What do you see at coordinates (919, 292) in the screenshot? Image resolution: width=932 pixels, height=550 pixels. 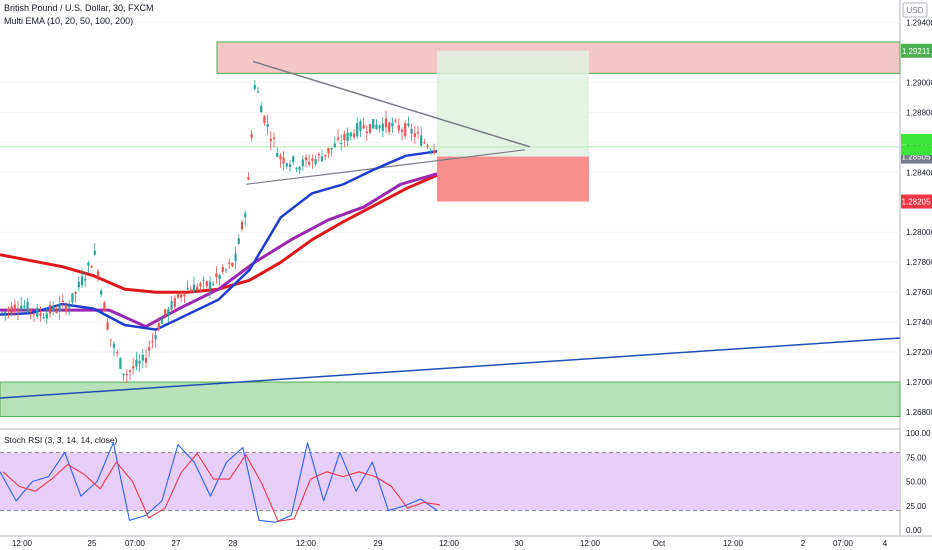 I see `price-tick-label: 1.27600` at bounding box center [919, 292].